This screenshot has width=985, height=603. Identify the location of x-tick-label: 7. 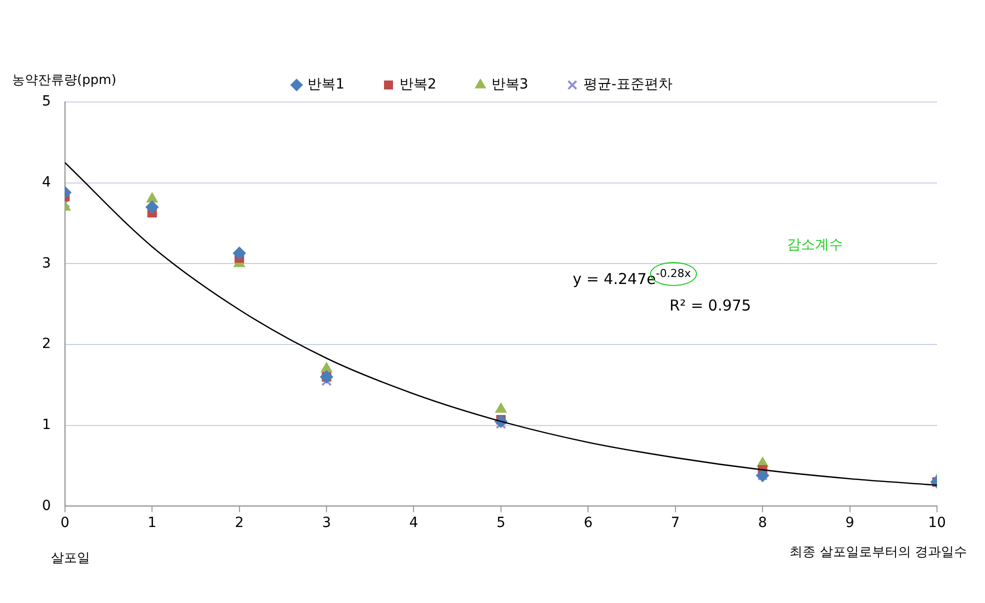
(675, 523).